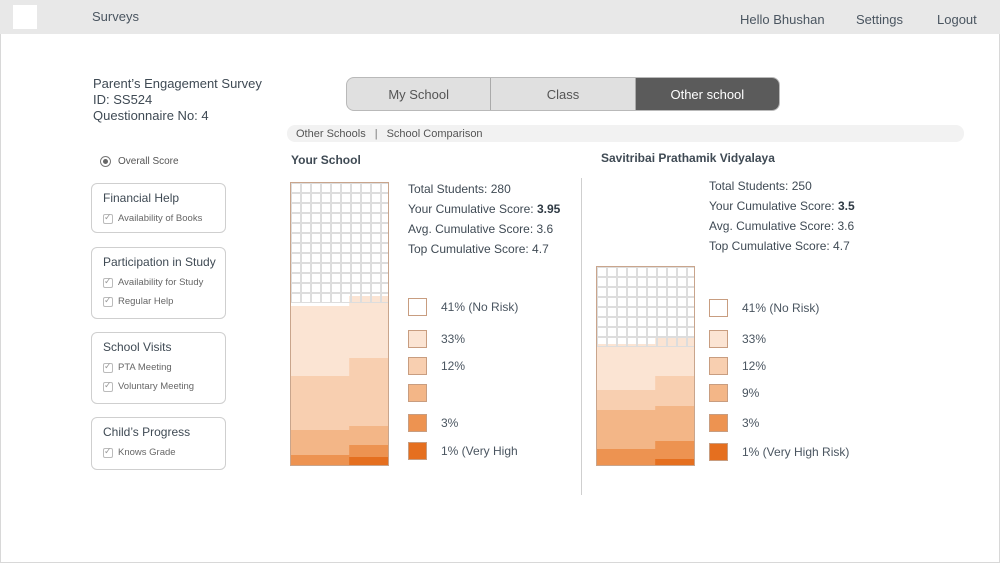 The image size is (1000, 563). What do you see at coordinates (706, 94) in the screenshot?
I see `tab-other-school: Other school` at bounding box center [706, 94].